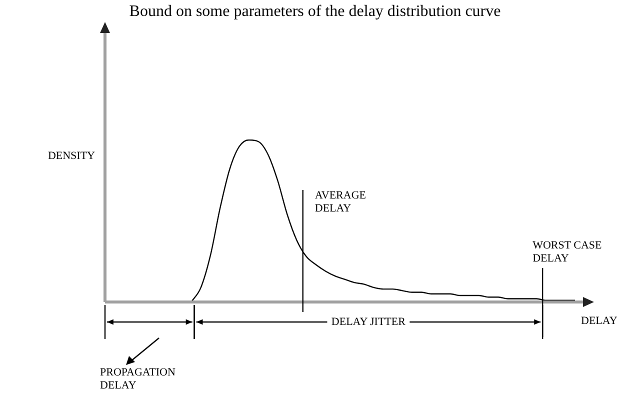 The width and height of the screenshot is (631, 400). I want to click on text: PROPAGATION DELAY, so click(138, 379).